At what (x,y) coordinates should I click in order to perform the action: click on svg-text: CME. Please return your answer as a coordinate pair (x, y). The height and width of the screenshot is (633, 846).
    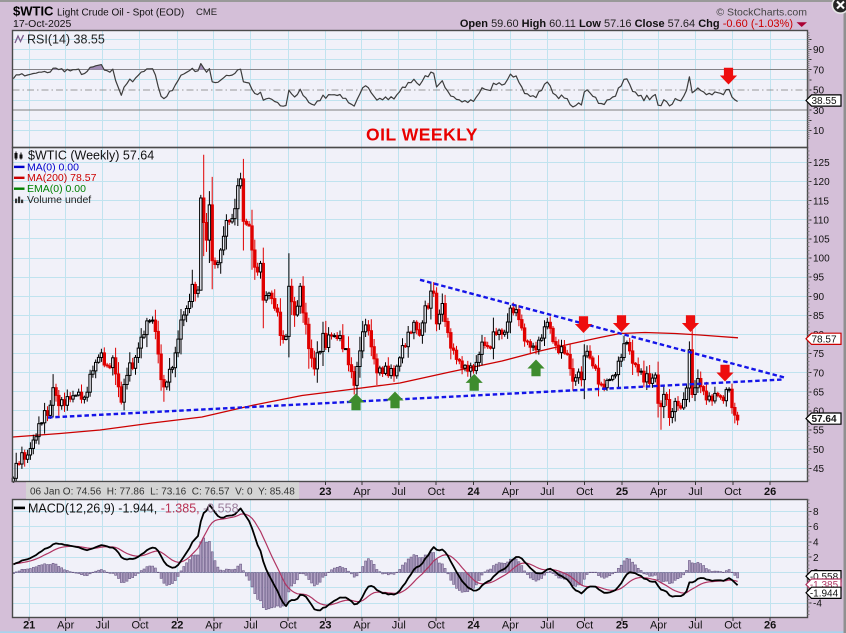
    Looking at the image, I should click on (206, 12).